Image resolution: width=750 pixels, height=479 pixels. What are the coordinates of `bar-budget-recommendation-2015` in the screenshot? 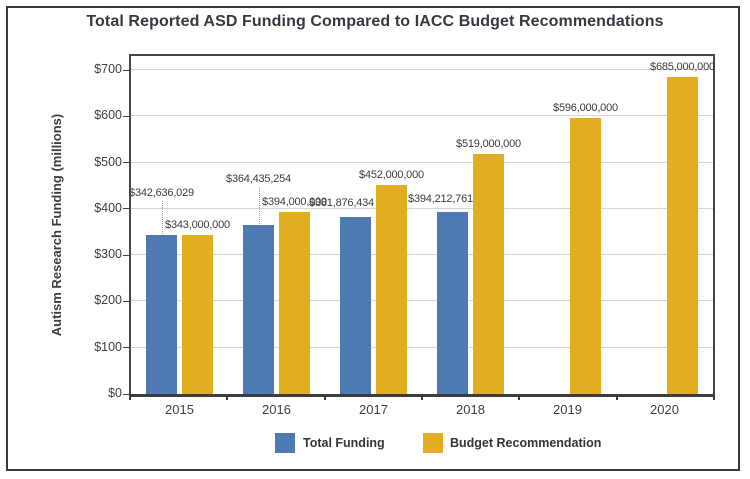 It's located at (197, 314).